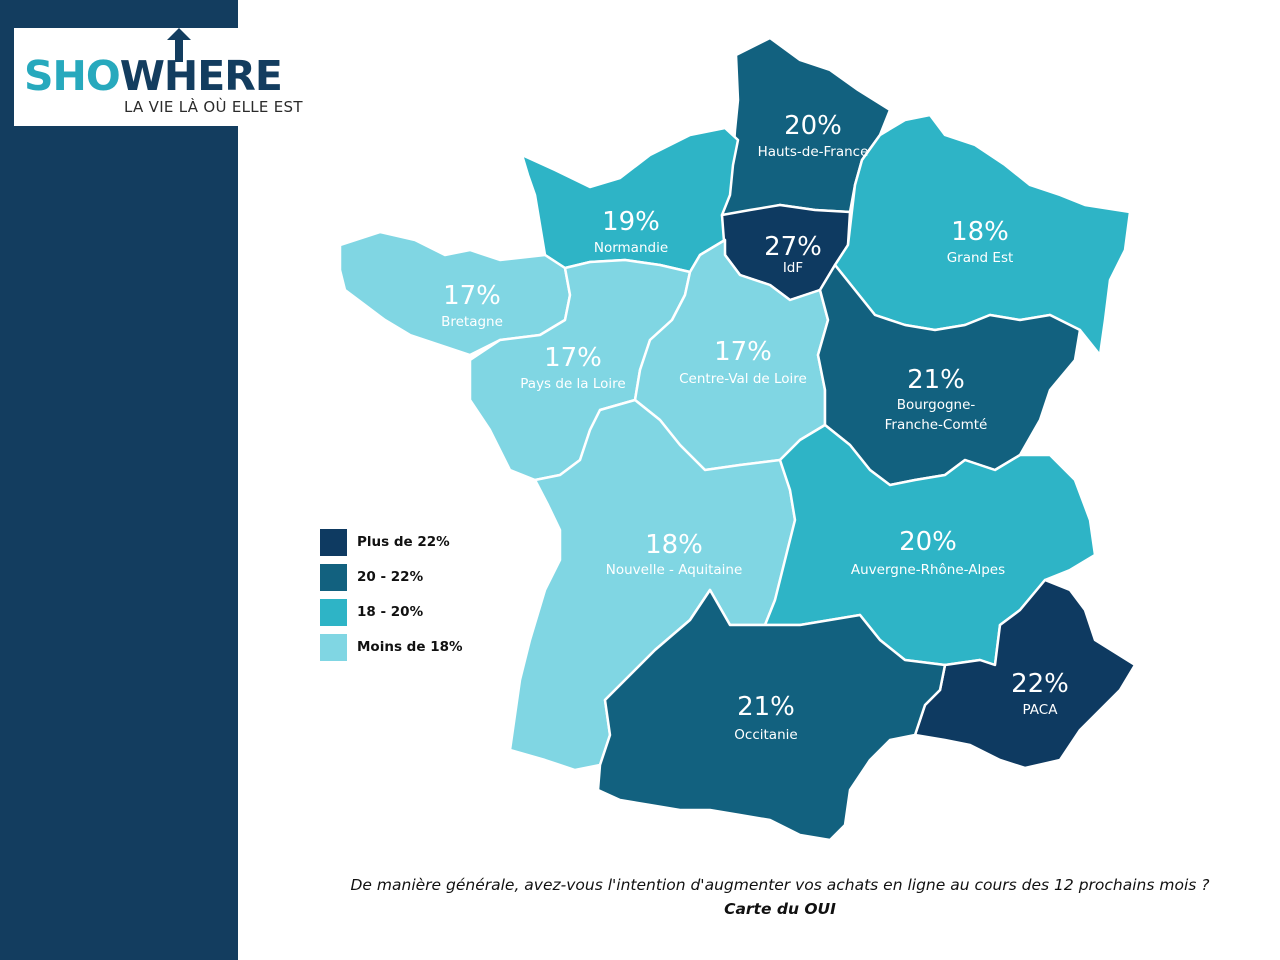  Describe the element at coordinates (631, 248) in the screenshot. I see `region-name: Normandie` at that location.